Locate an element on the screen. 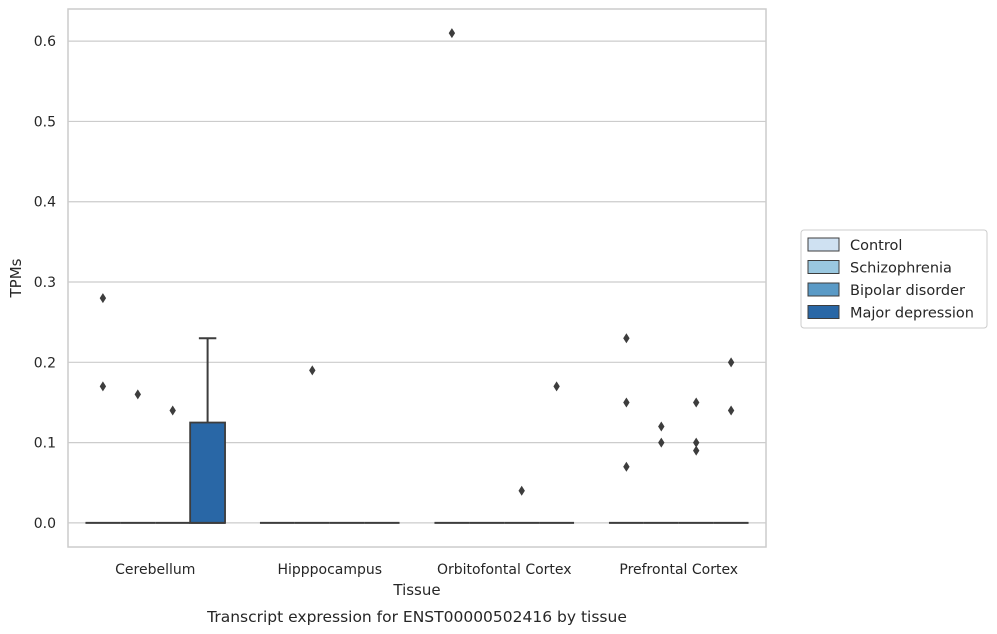 The width and height of the screenshot is (997, 634). box is located at coordinates (207, 430).